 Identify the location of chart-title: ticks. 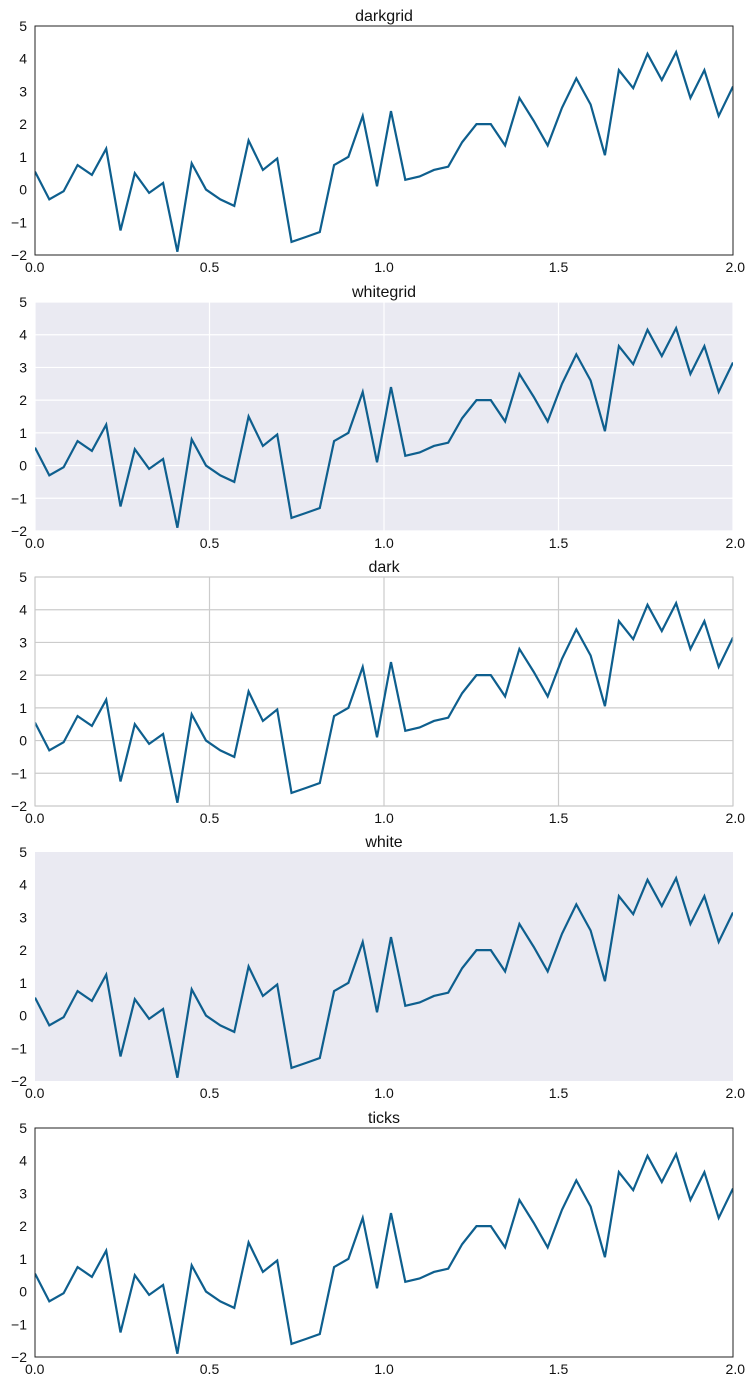
(384, 1118).